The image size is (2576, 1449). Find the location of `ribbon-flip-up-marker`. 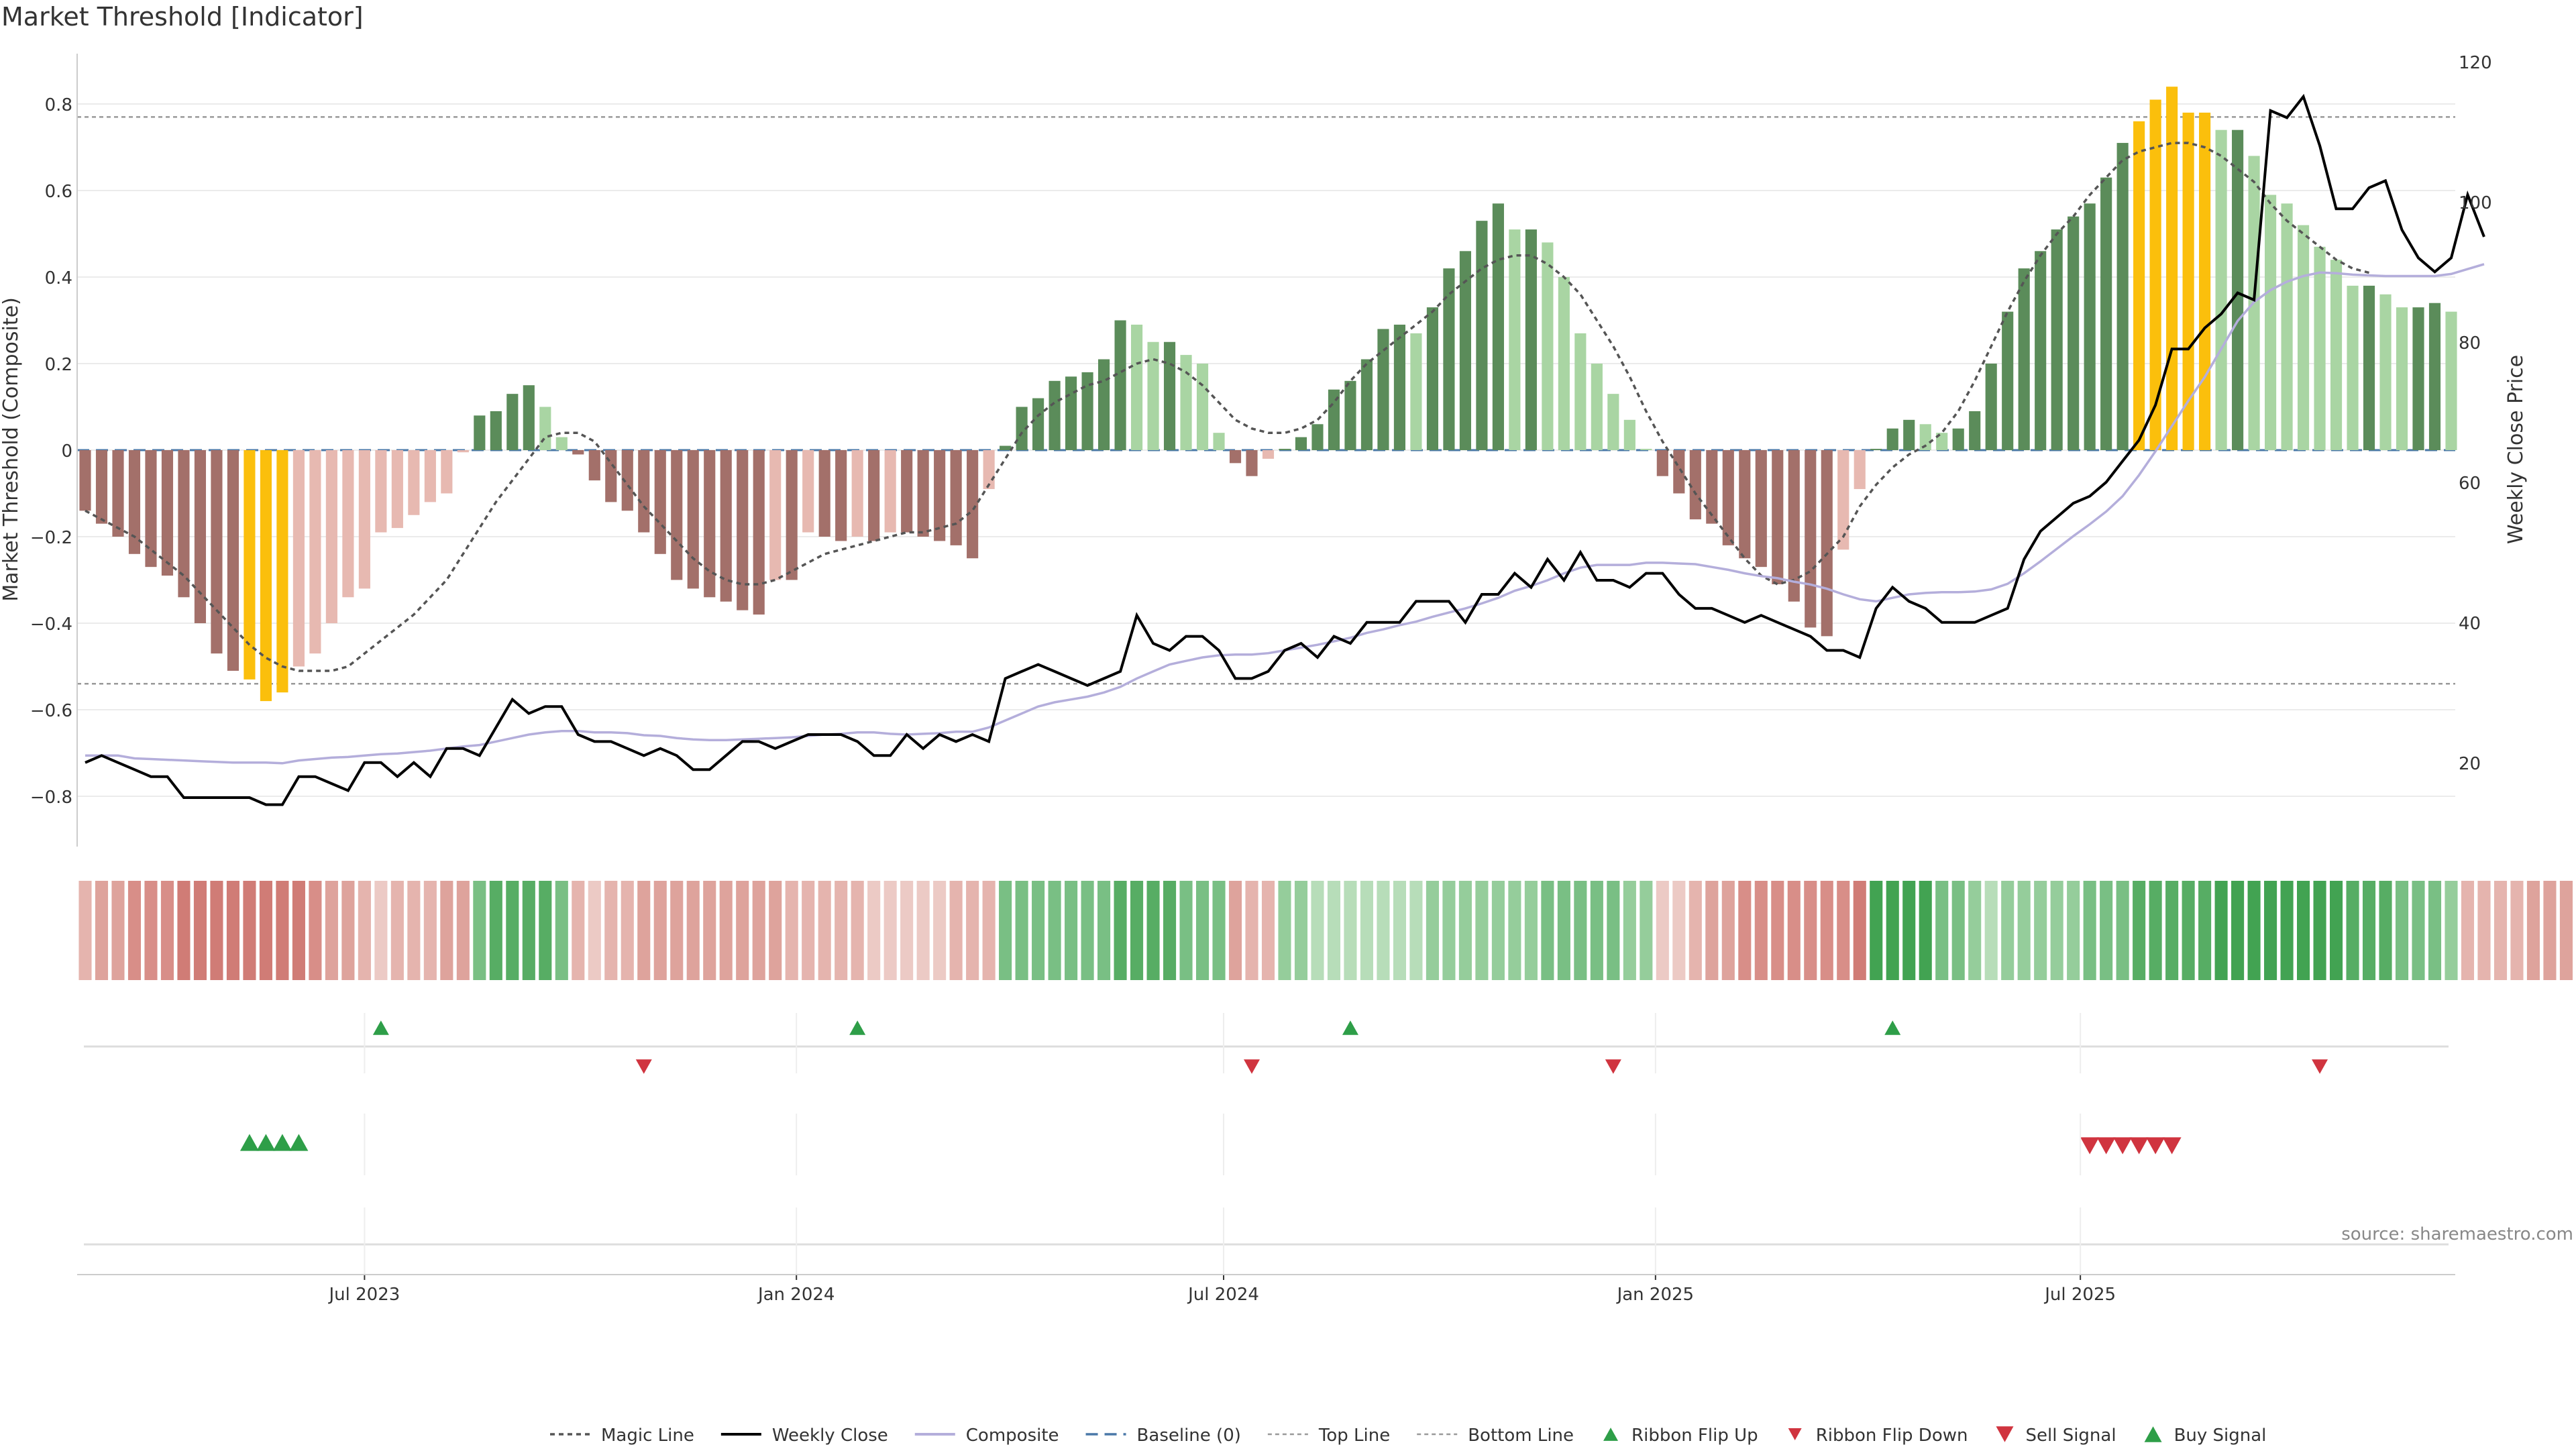

ribbon-flip-up-marker is located at coordinates (1892, 1027).